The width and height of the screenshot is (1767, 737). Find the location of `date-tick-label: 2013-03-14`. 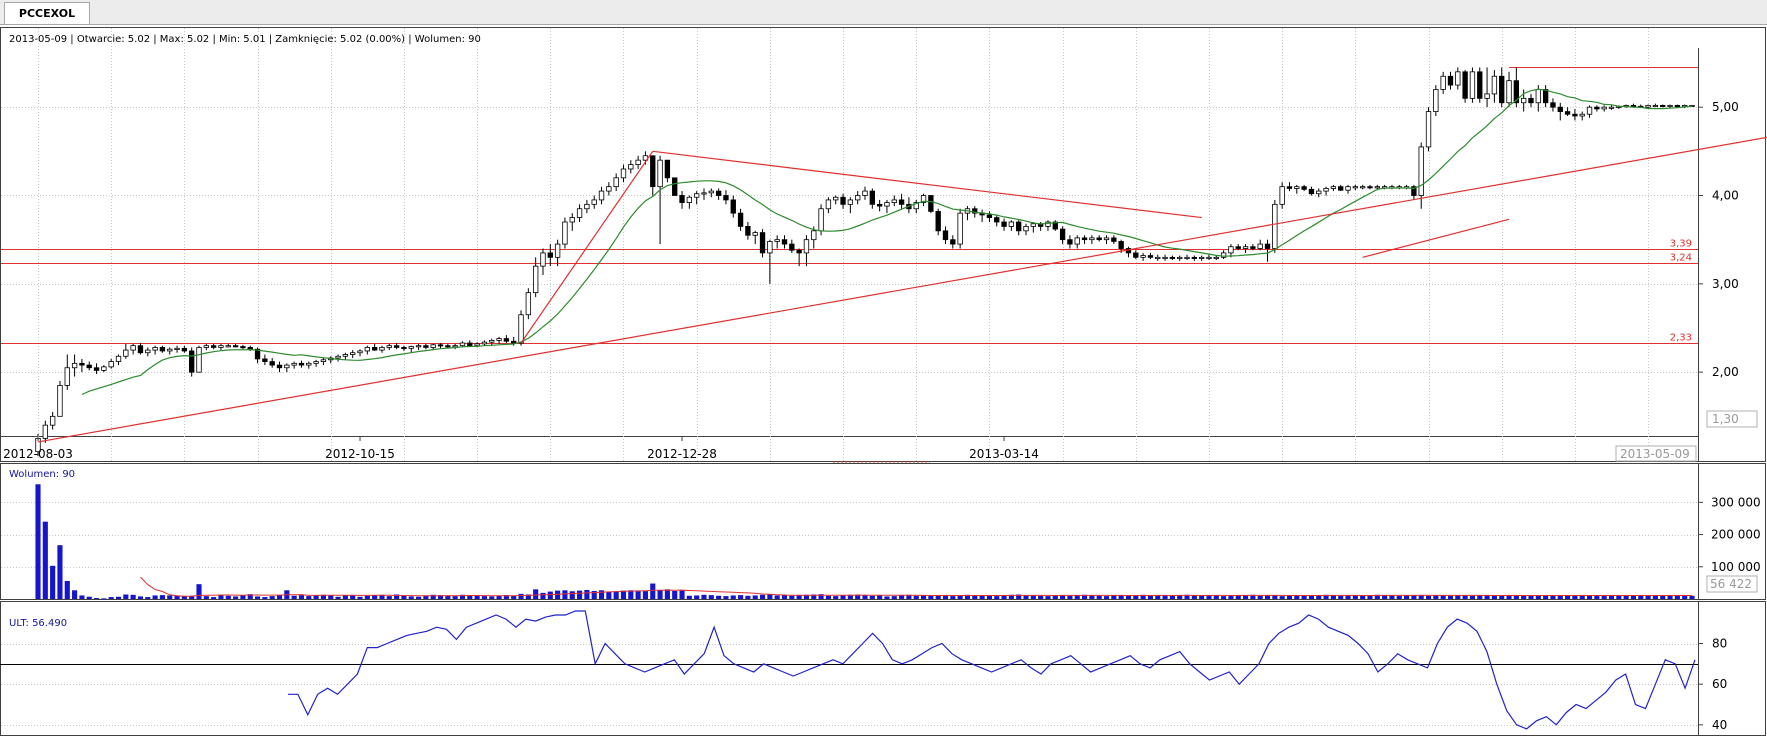

date-tick-label: 2013-03-14 is located at coordinates (1004, 454).